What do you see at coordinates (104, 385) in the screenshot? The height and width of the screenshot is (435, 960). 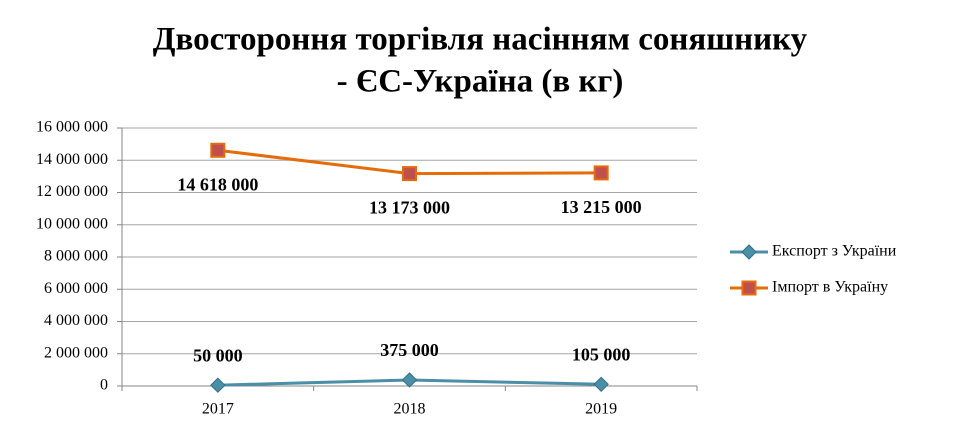 I see `y-tick-label: 0` at bounding box center [104, 385].